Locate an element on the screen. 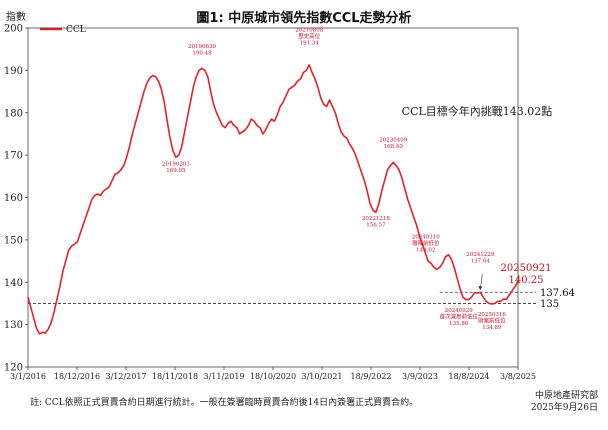 This screenshot has height=430, width=608. annotation-text: 156.57 is located at coordinates (376, 226).